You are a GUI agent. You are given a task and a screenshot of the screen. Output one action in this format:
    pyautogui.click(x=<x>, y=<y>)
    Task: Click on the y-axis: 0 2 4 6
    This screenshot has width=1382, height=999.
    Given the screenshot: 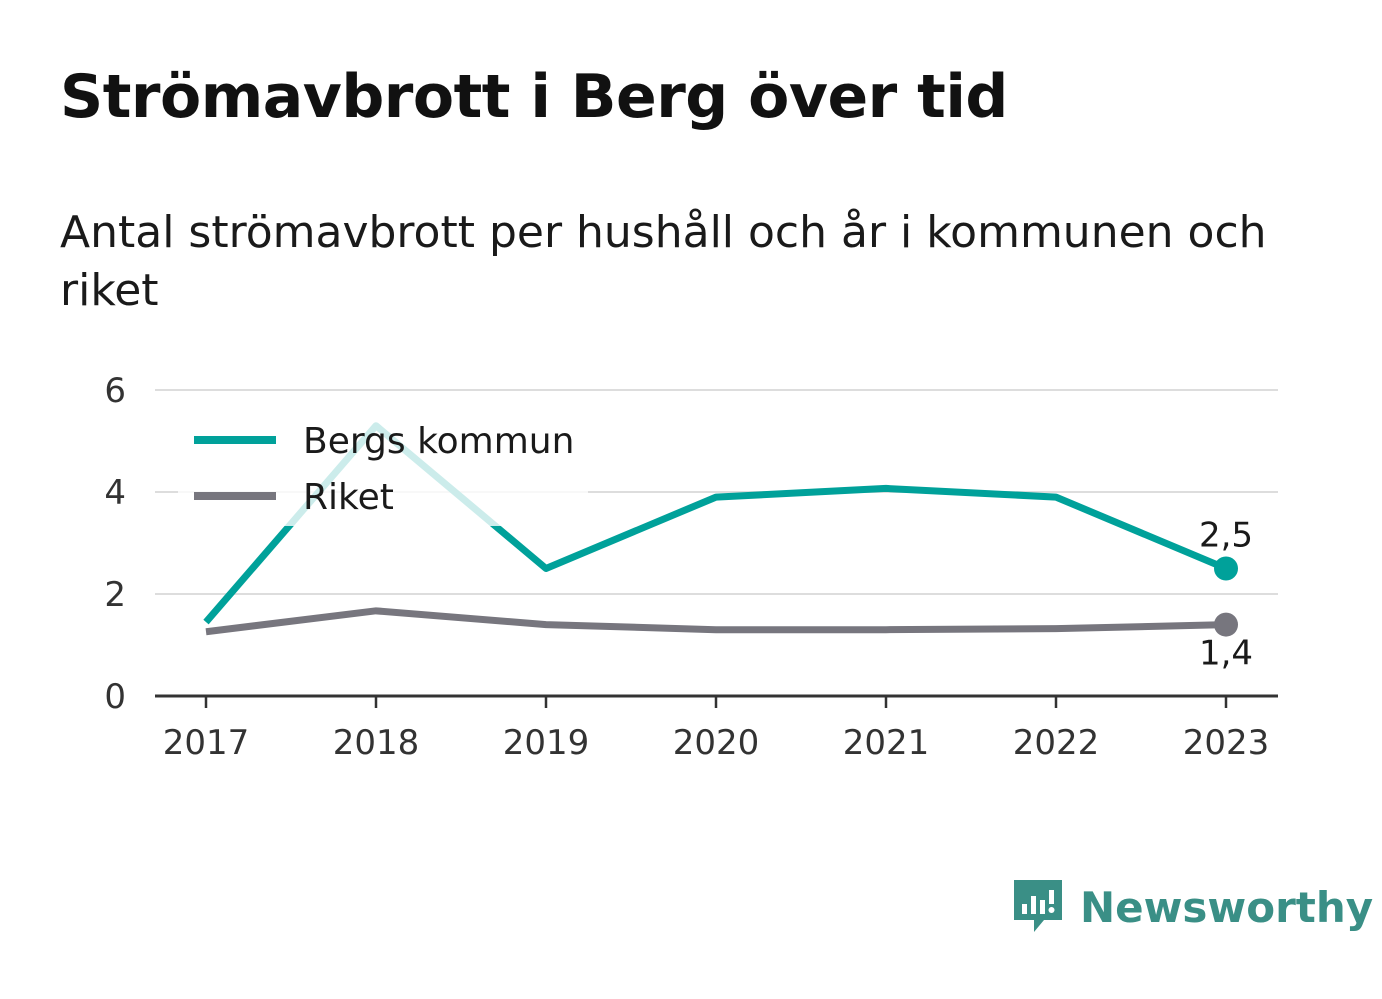 What is the action you would take?
    pyautogui.click(x=115, y=544)
    